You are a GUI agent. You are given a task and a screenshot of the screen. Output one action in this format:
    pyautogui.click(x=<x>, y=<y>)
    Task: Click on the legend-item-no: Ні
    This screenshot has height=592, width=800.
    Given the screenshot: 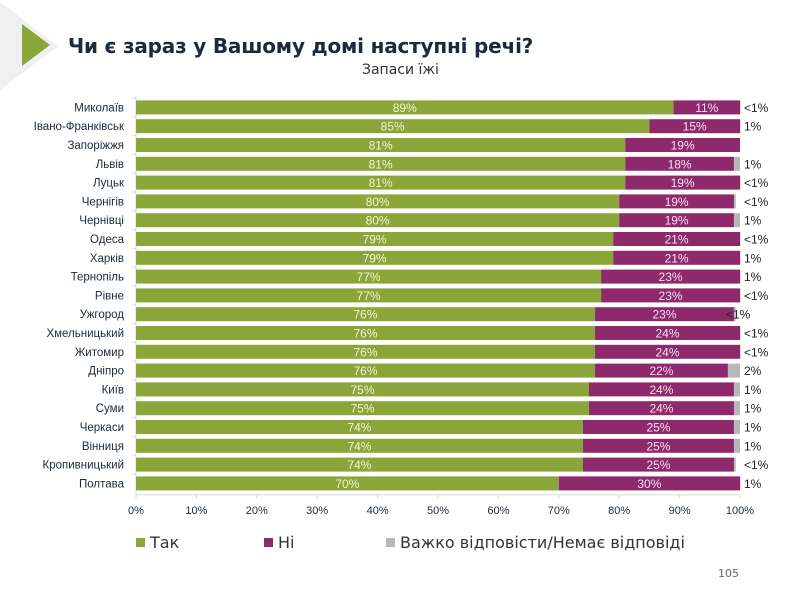 What is the action you would take?
    pyautogui.click(x=279, y=542)
    